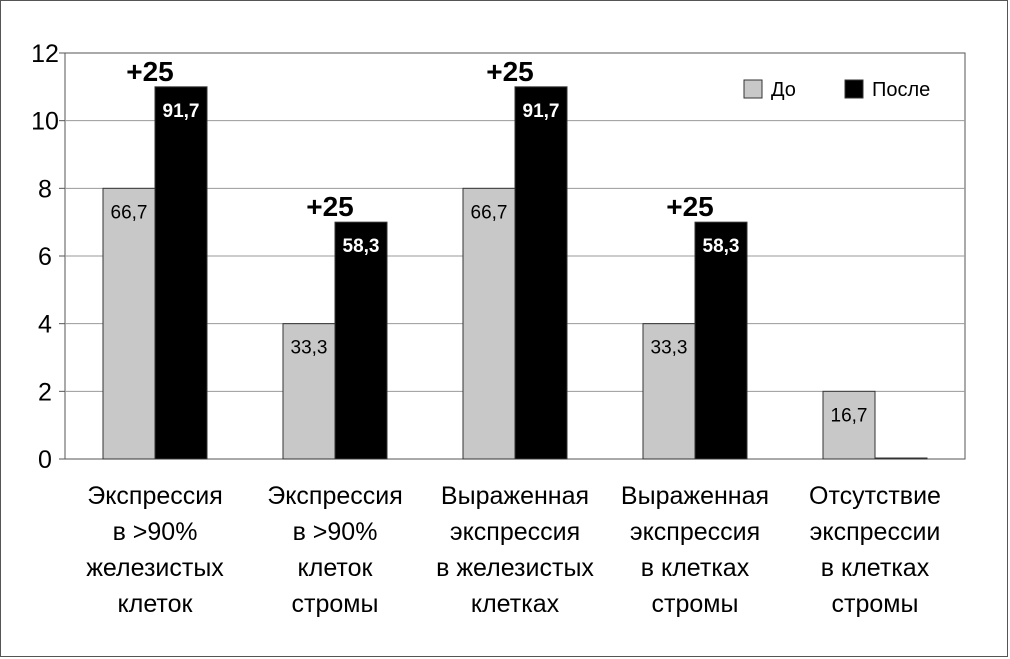 This screenshot has height=659, width=1010. I want to click on x-category-line: клетках, so click(515, 604).